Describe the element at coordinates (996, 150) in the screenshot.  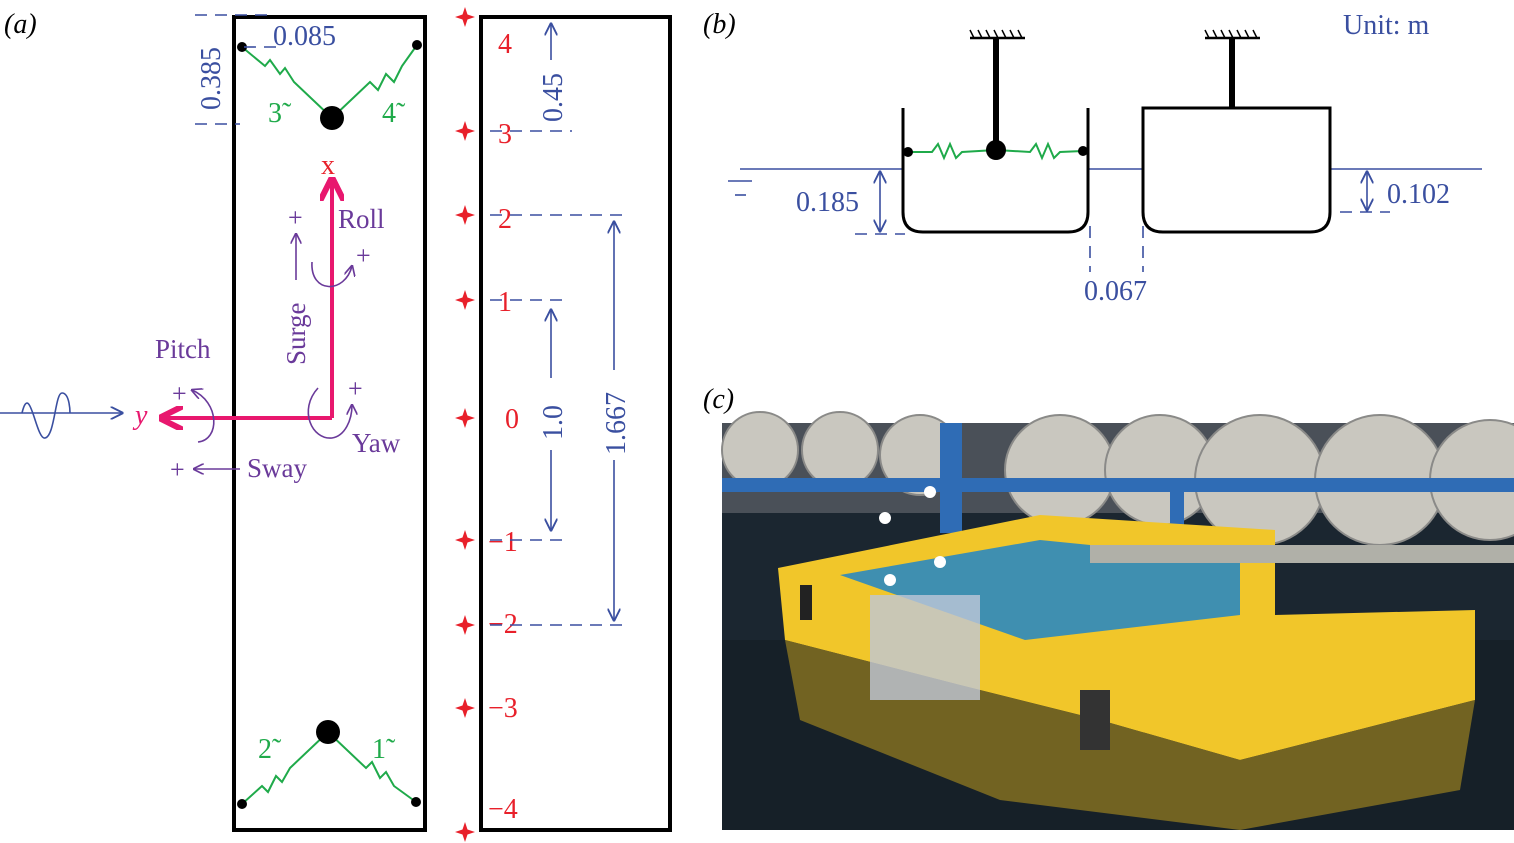
I see `pendulum-mass` at that location.